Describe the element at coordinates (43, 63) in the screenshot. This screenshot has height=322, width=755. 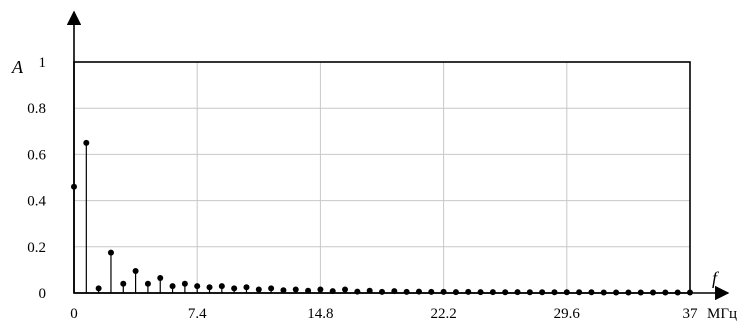
I see `y-tick-label-5: 1` at that location.